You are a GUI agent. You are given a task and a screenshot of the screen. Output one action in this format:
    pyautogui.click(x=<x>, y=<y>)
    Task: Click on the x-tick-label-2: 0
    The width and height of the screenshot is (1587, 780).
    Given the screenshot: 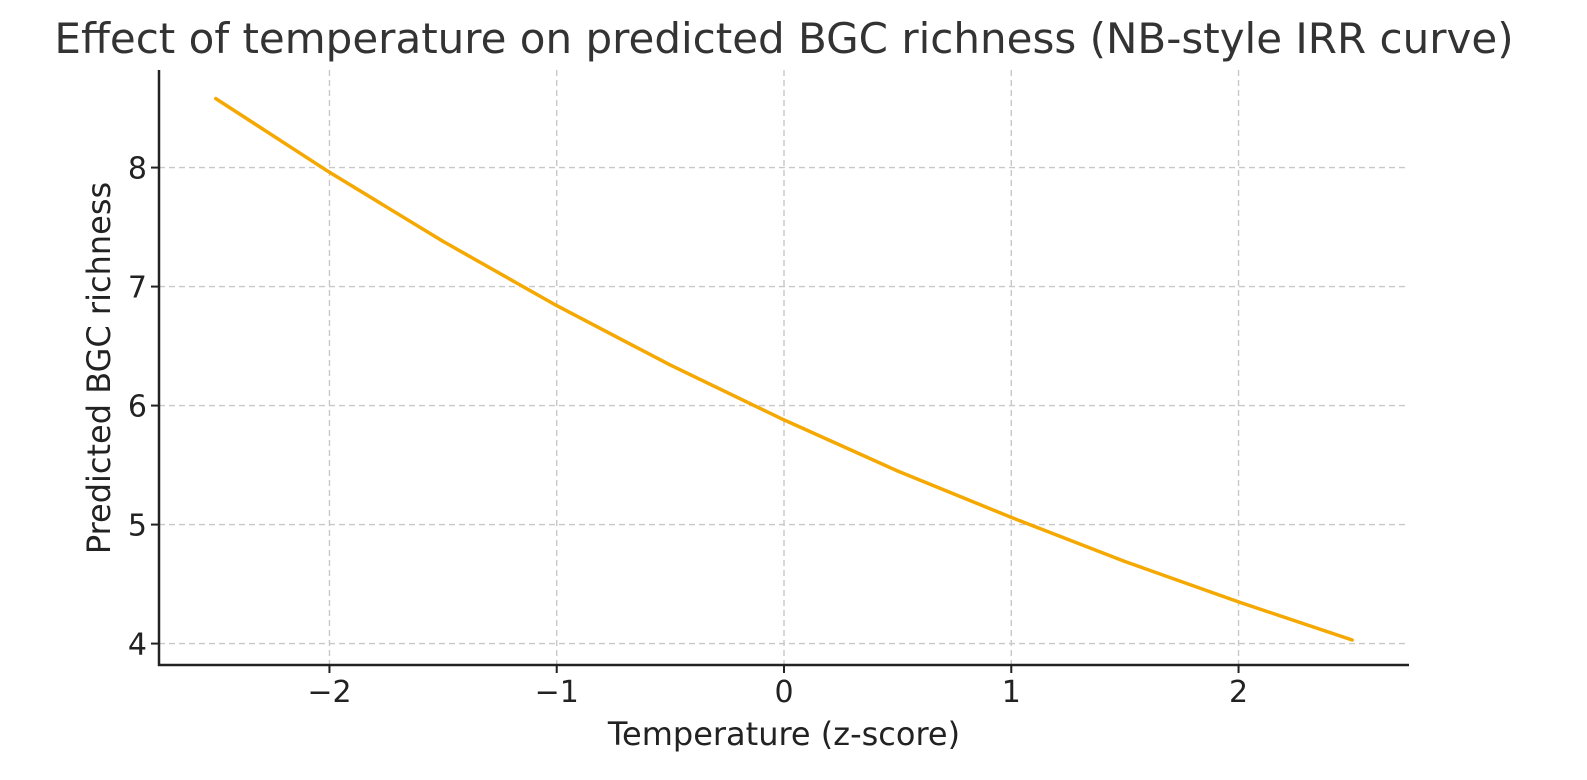 What is the action you would take?
    pyautogui.click(x=783, y=692)
    